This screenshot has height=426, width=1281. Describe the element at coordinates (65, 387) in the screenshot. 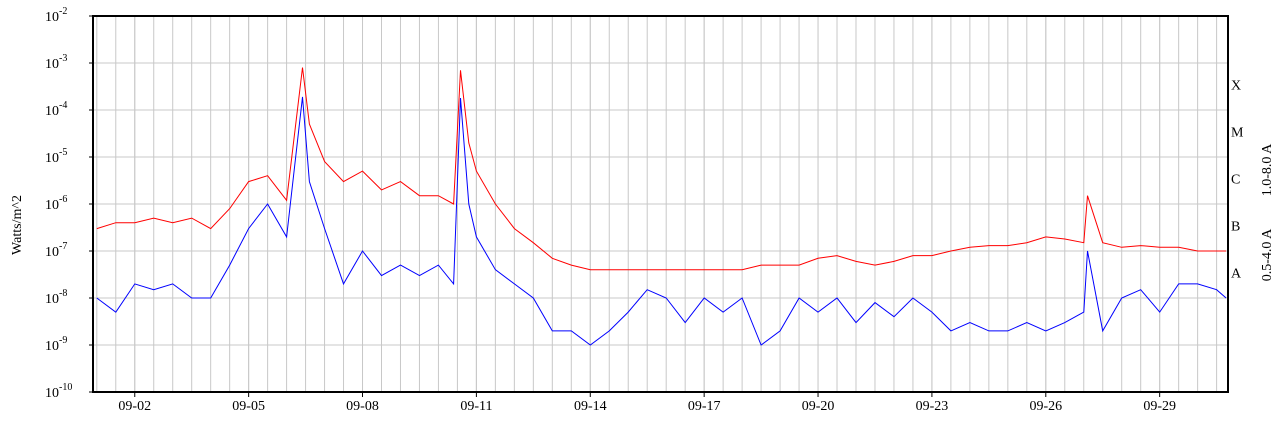

I see `y-tick-exponent: -10` at that location.